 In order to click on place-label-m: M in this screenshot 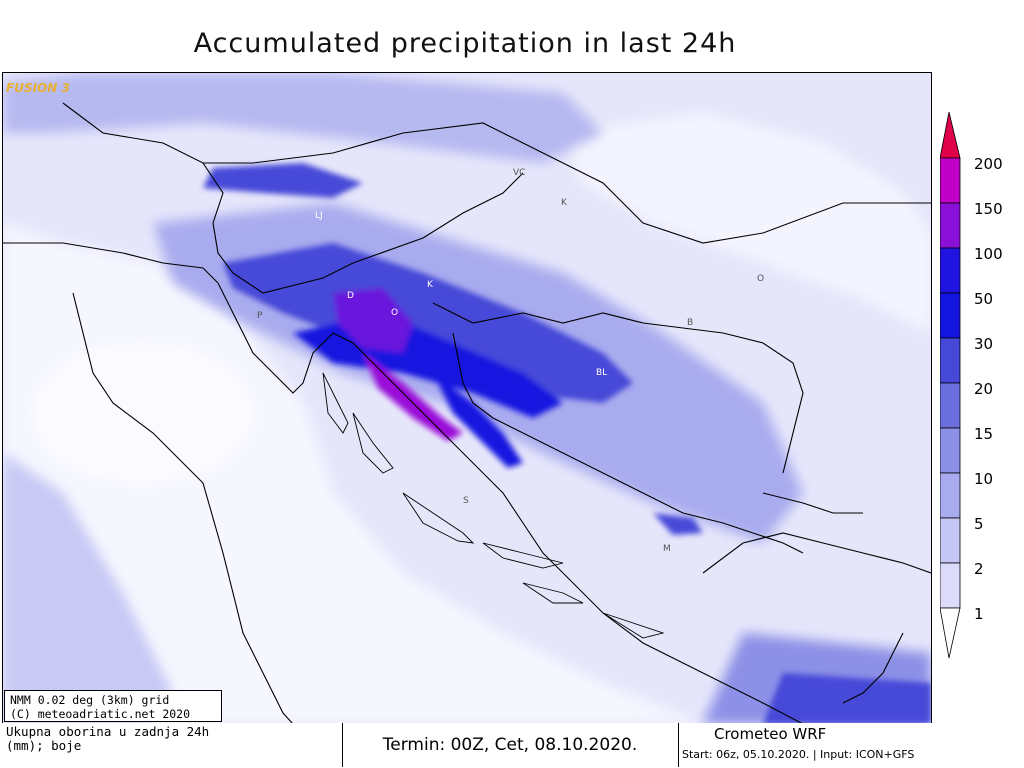, I will do `click(667, 549)`.